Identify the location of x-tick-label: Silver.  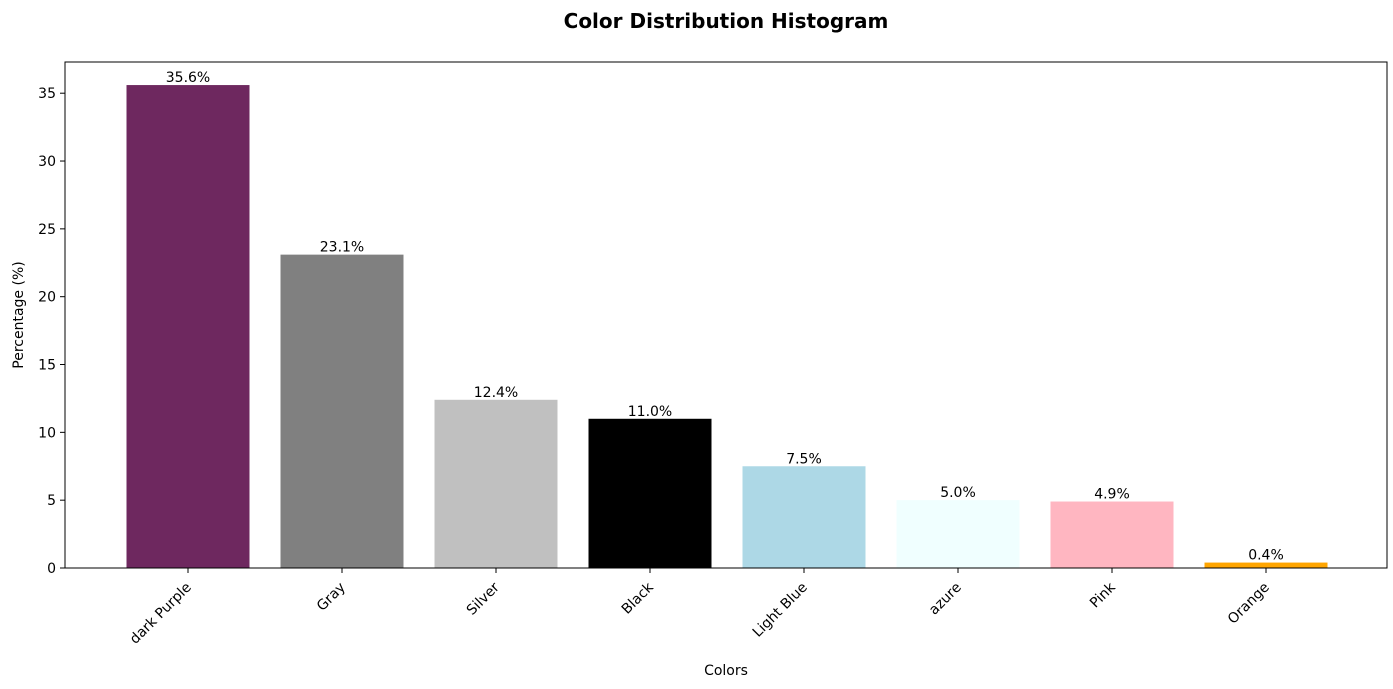
(483, 598).